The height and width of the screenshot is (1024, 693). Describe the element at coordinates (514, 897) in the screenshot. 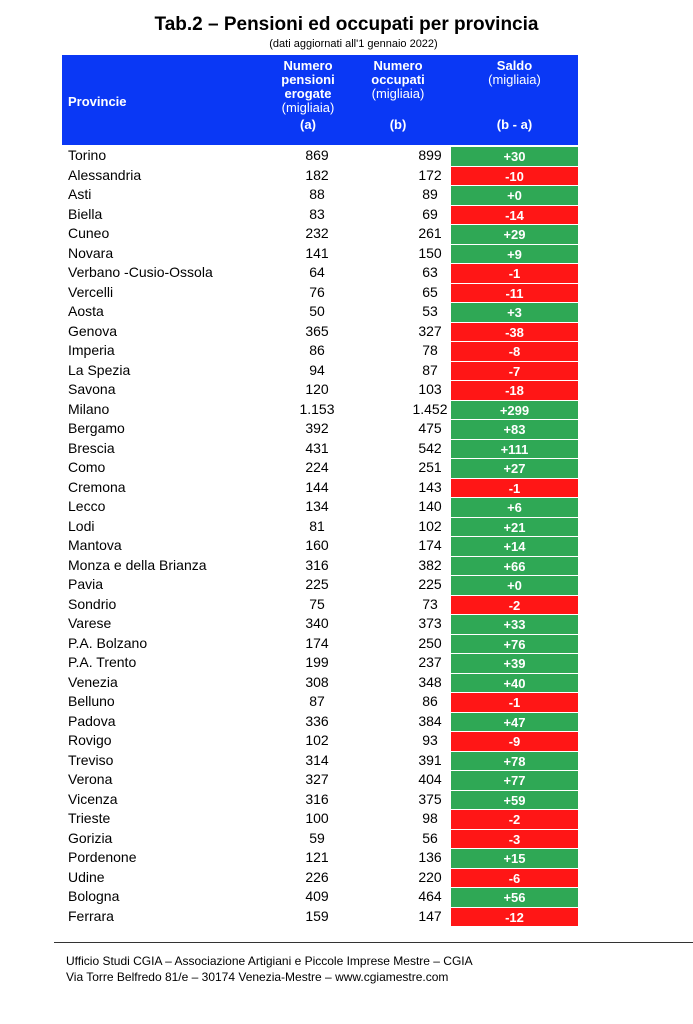

I see `saldo-cell: +56` at that location.